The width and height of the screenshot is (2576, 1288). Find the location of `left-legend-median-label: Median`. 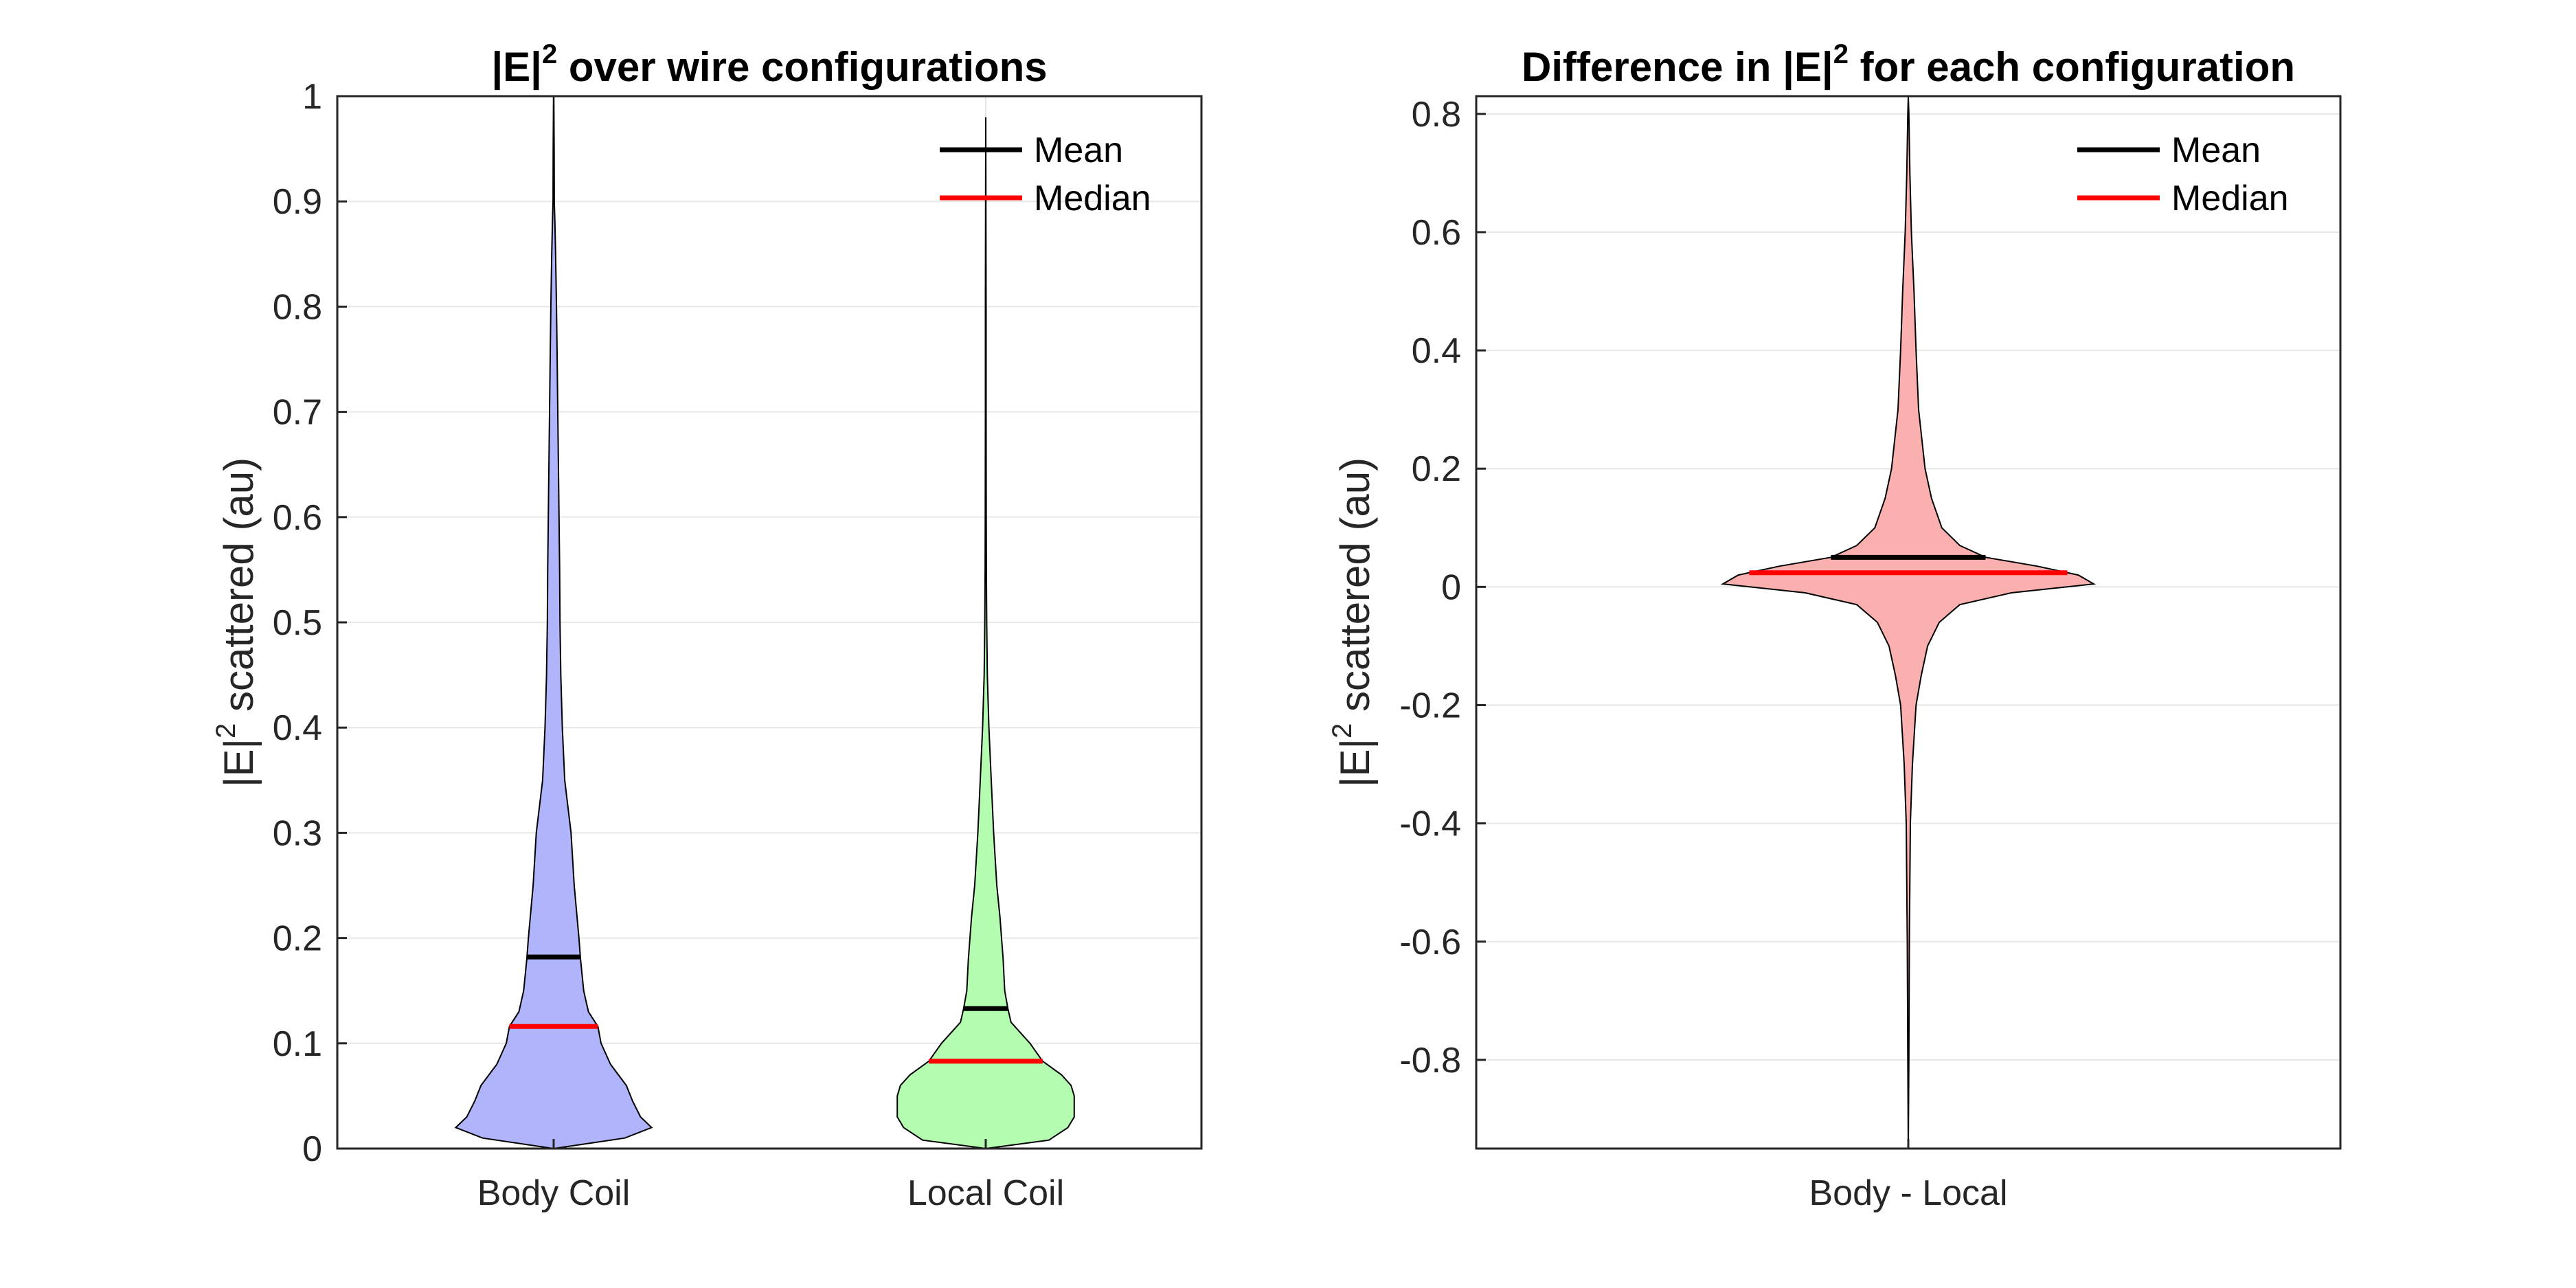

left-legend-median-label: Median is located at coordinates (1092, 198).